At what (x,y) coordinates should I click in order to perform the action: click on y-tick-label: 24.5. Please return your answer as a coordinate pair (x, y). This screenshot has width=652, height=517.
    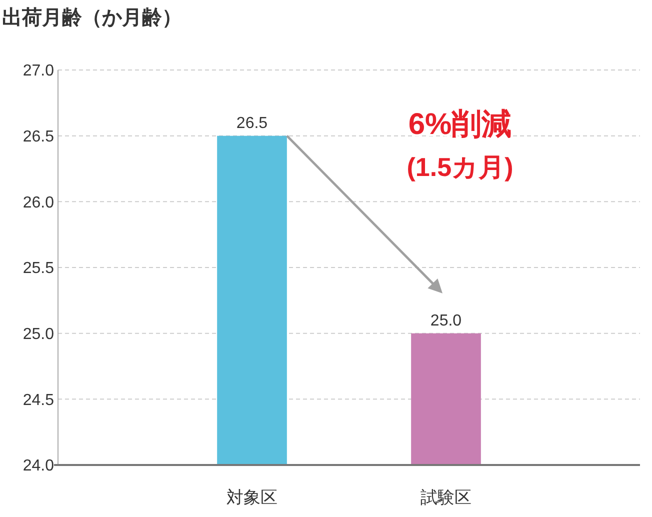
    Looking at the image, I should click on (38, 400).